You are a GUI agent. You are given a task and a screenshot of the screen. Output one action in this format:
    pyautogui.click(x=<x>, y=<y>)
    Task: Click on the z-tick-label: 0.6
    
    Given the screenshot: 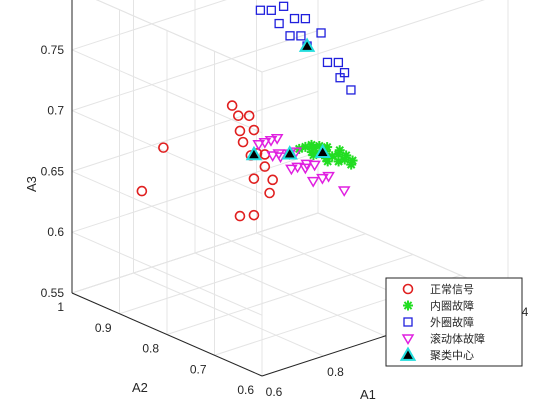 What is the action you would take?
    pyautogui.click(x=55, y=232)
    